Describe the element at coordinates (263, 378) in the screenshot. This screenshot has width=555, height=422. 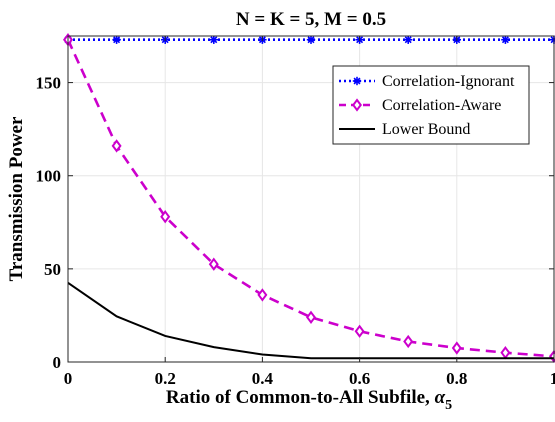
I see `x-tick-label: 0.4` at that location.